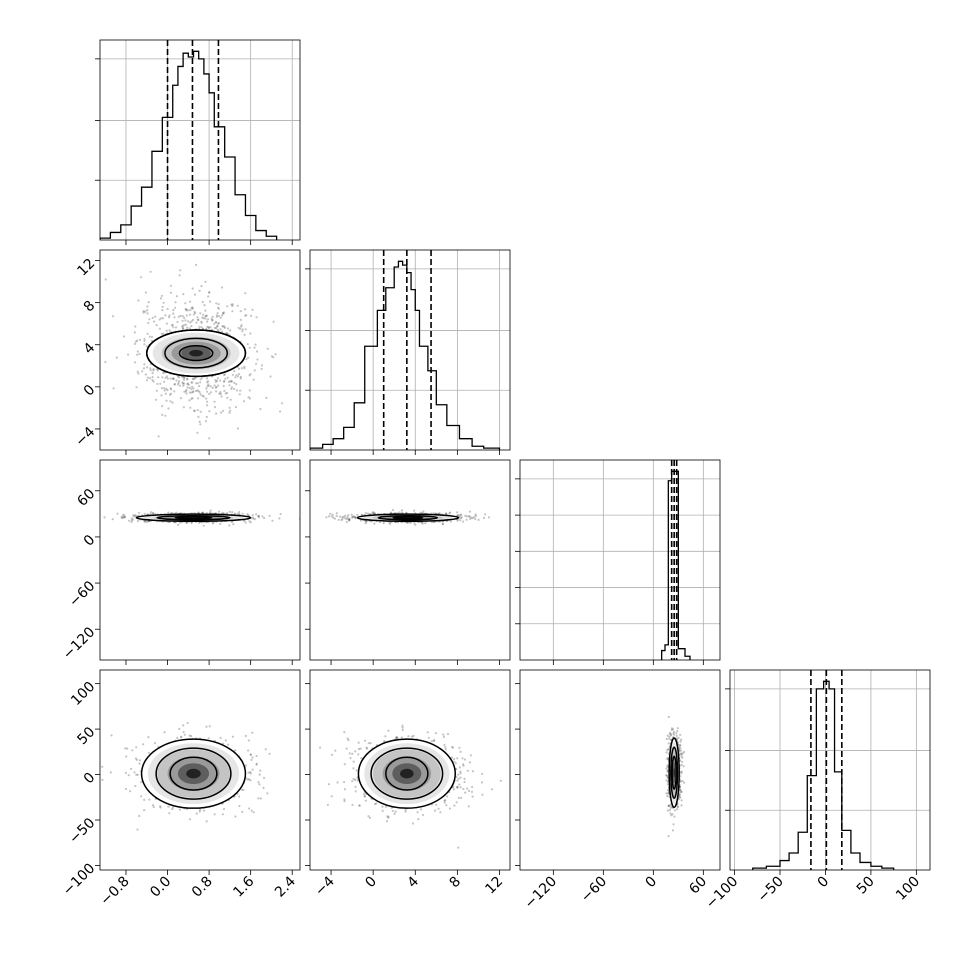 The width and height of the screenshot is (970, 970). I want to click on panel-plot-area, so click(201, 518).